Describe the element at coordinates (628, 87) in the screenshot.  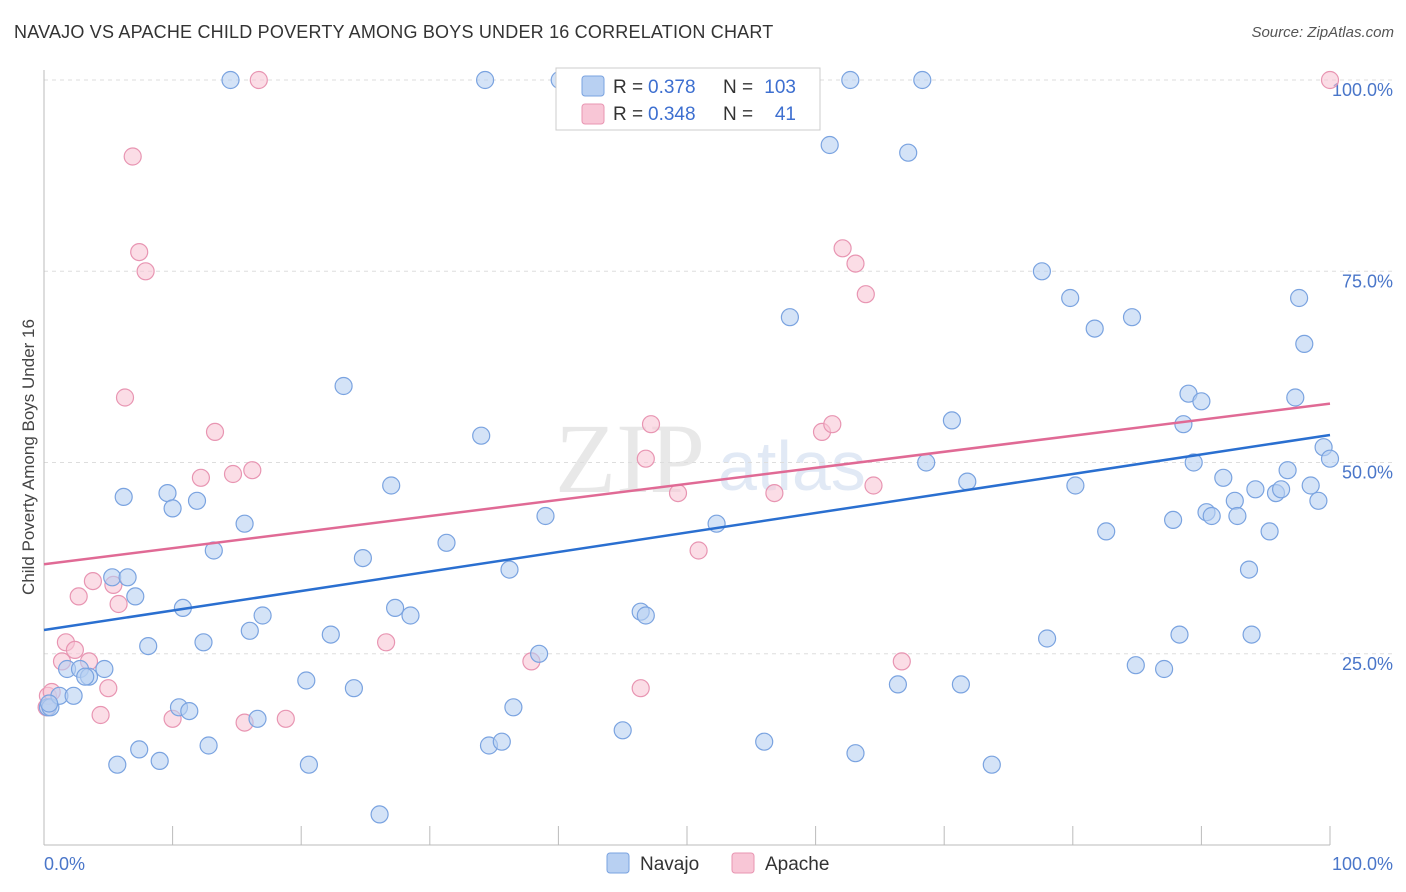
I see `legend-navajo-r-label: R =` at that location.